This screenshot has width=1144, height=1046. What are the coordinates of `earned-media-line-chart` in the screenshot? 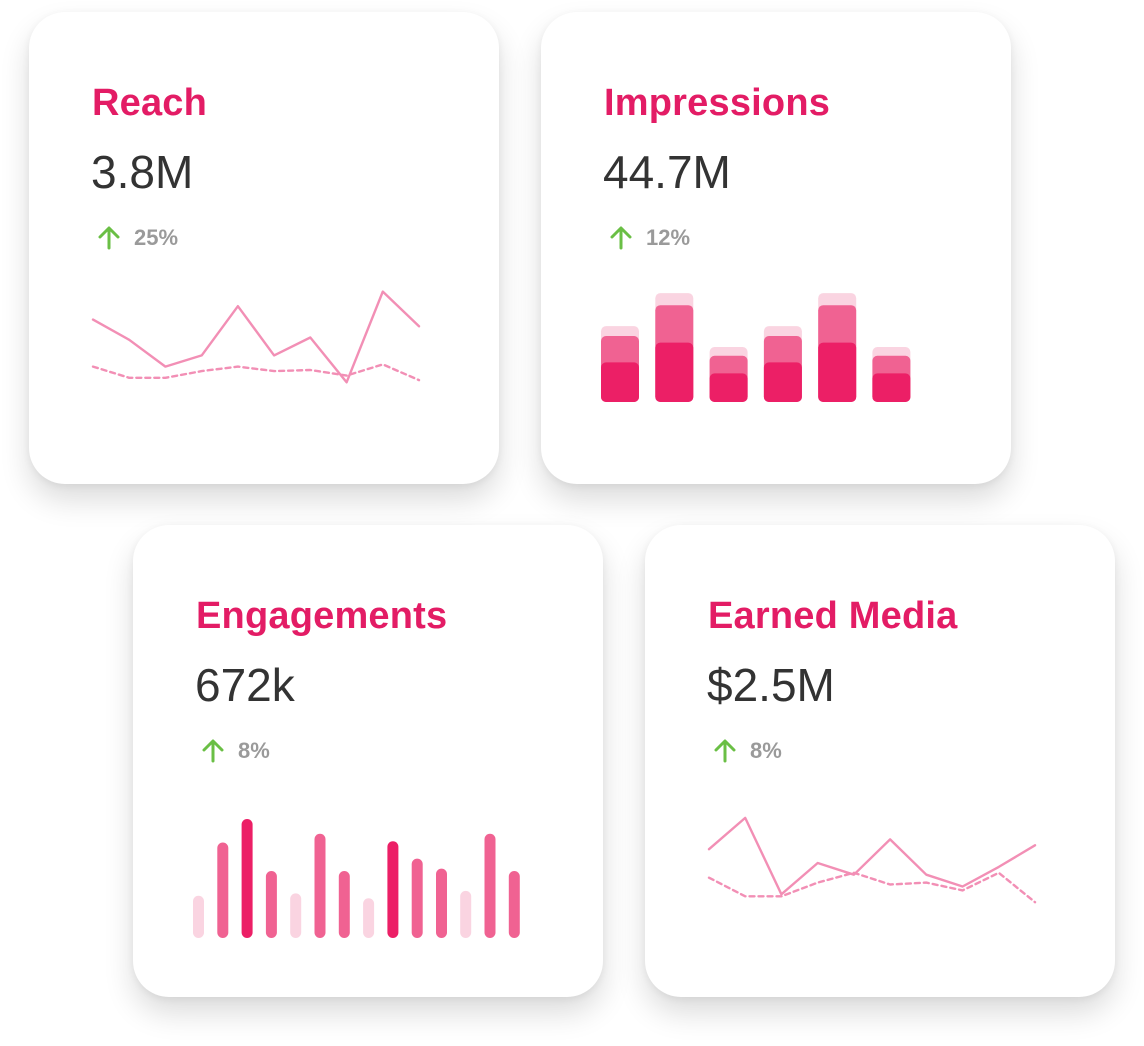 It's located at (872, 860).